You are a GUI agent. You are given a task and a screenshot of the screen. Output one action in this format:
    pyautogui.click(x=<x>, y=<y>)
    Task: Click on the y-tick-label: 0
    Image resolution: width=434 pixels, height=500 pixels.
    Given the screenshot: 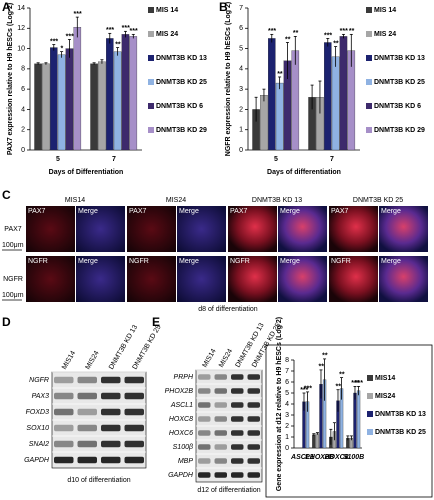 What is the action you would take?
    pyautogui.click(x=241, y=150)
    